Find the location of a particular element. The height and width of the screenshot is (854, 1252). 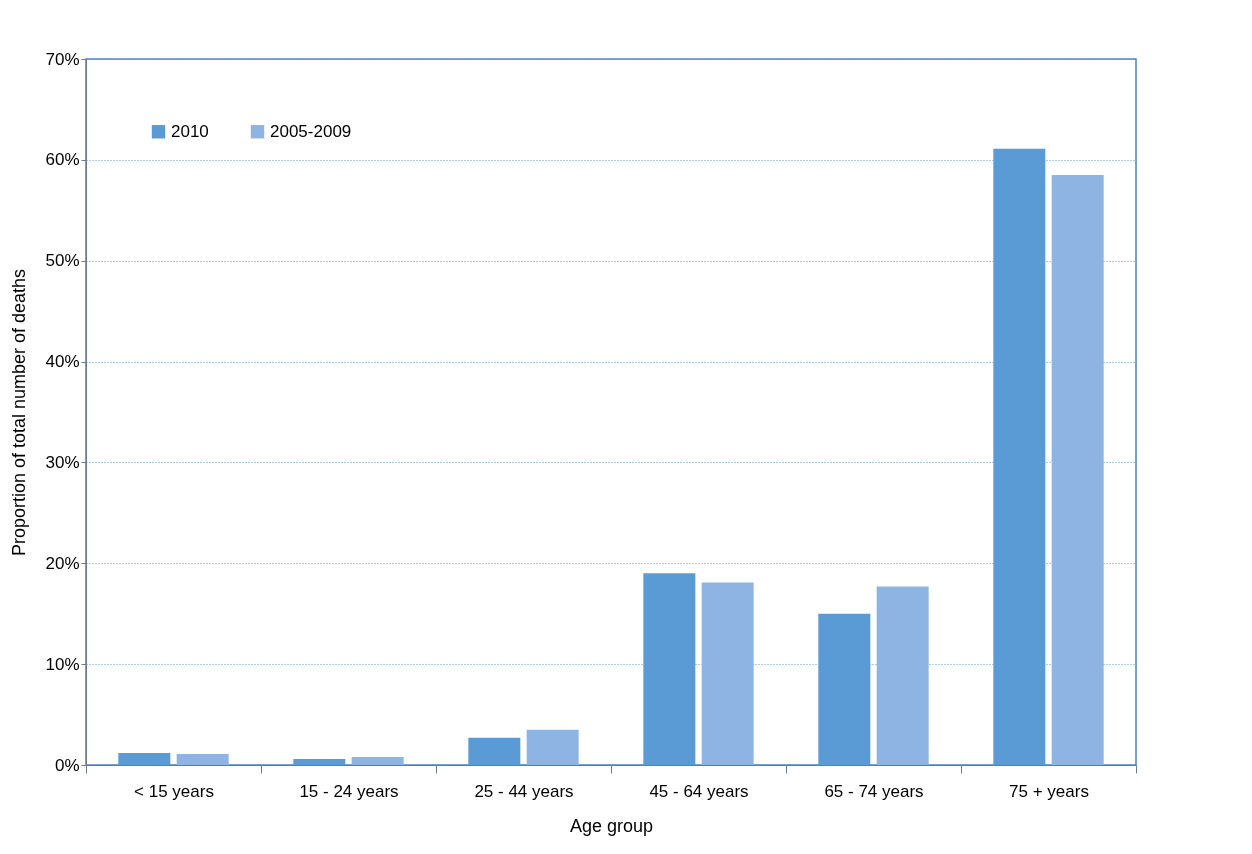

y-axis-title: Proportion of total number of deaths is located at coordinates (19, 412).